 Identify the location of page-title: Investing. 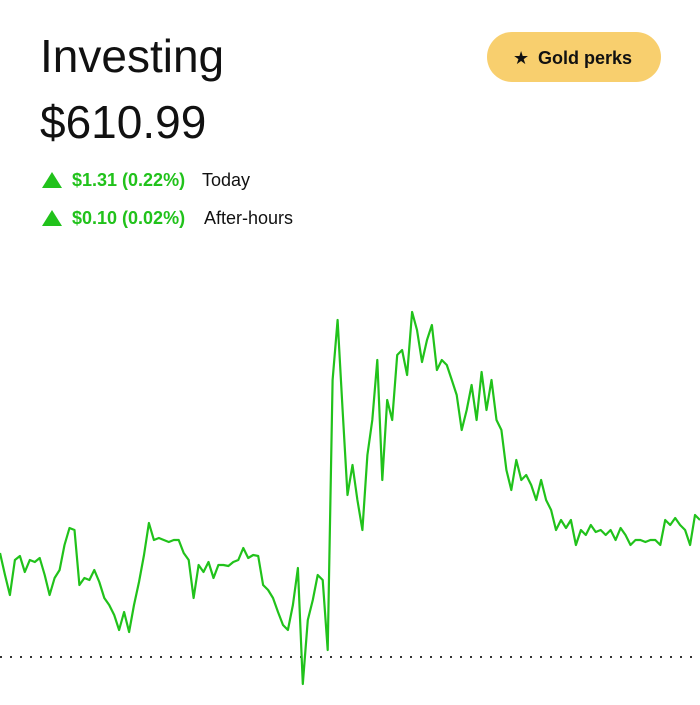
(132, 56).